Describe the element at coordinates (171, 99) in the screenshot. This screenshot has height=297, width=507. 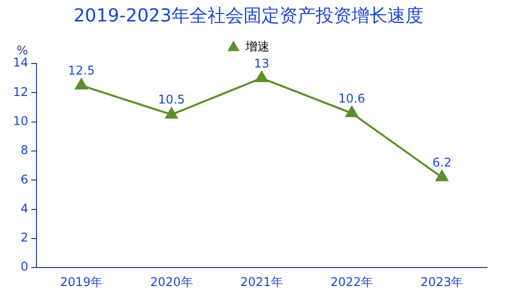
I see `data-label: 10.5` at that location.